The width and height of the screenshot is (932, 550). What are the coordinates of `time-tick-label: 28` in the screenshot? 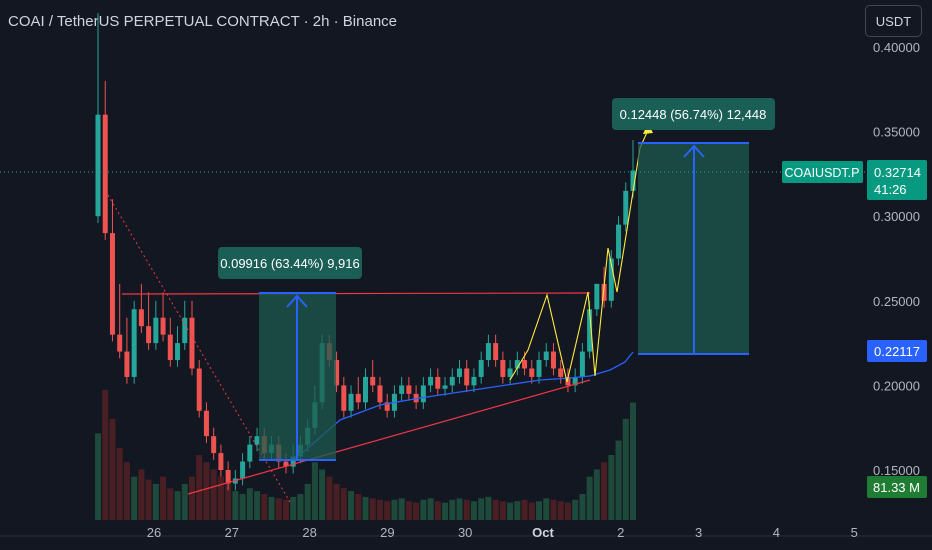 It's located at (309, 532).